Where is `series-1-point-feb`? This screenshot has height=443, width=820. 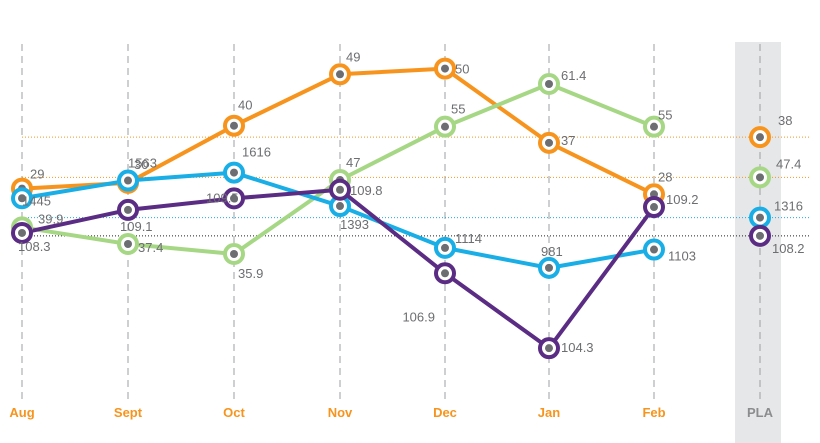 series-1-point-feb is located at coordinates (654, 126).